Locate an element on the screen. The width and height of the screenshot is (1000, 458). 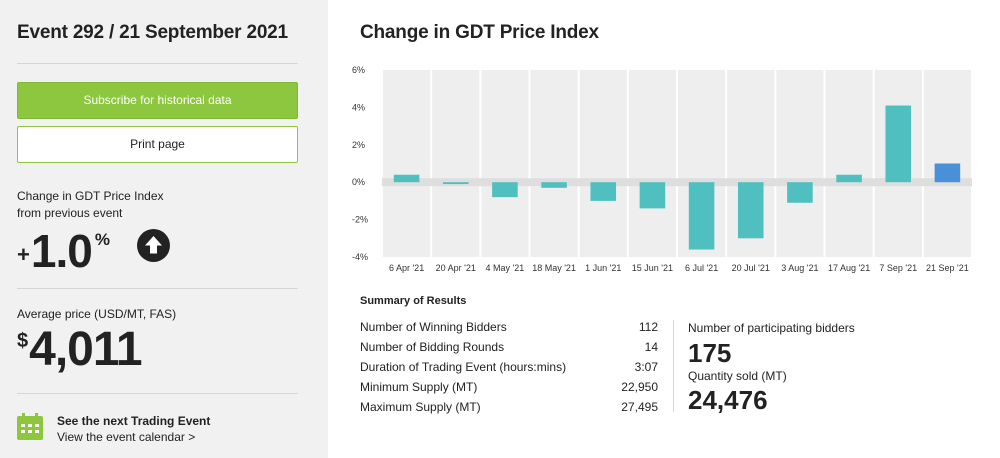
average-price-value: $ 4,011 is located at coordinates (80, 349).